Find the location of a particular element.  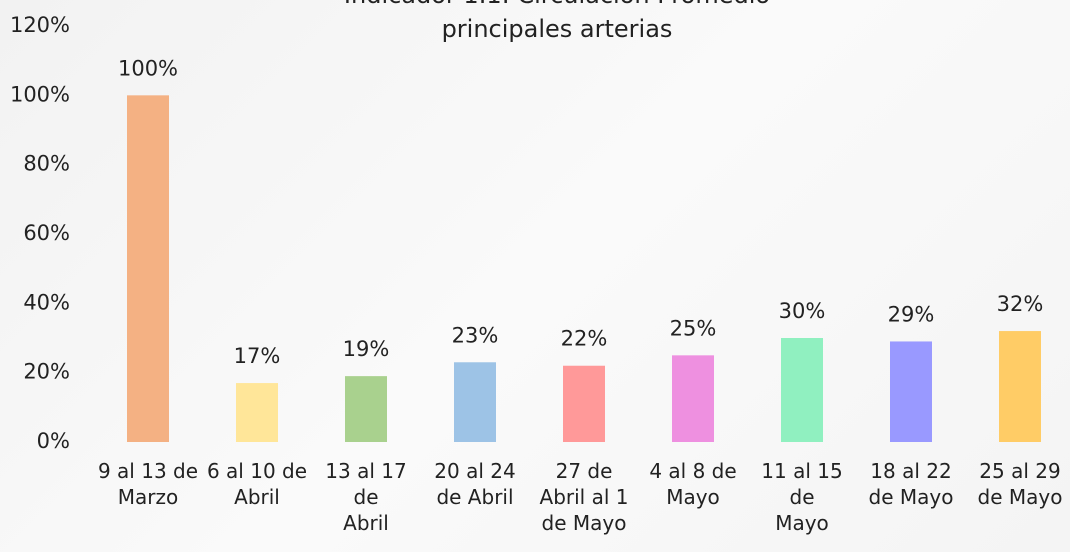

data-label: 23% is located at coordinates (475, 335).